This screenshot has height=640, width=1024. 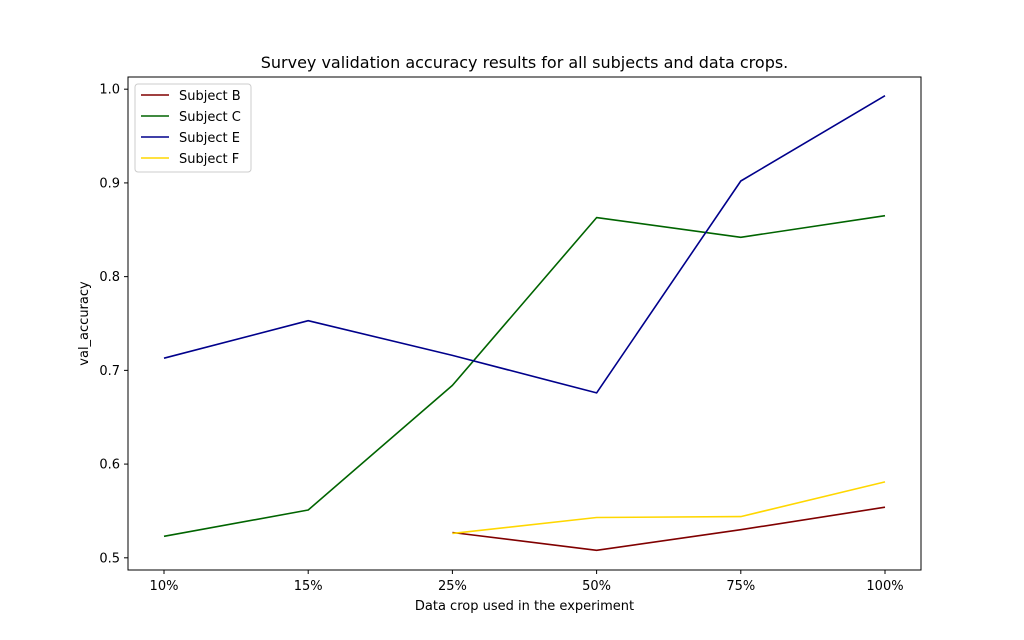 What do you see at coordinates (109, 183) in the screenshot?
I see `y-tick-label: 0.9` at bounding box center [109, 183].